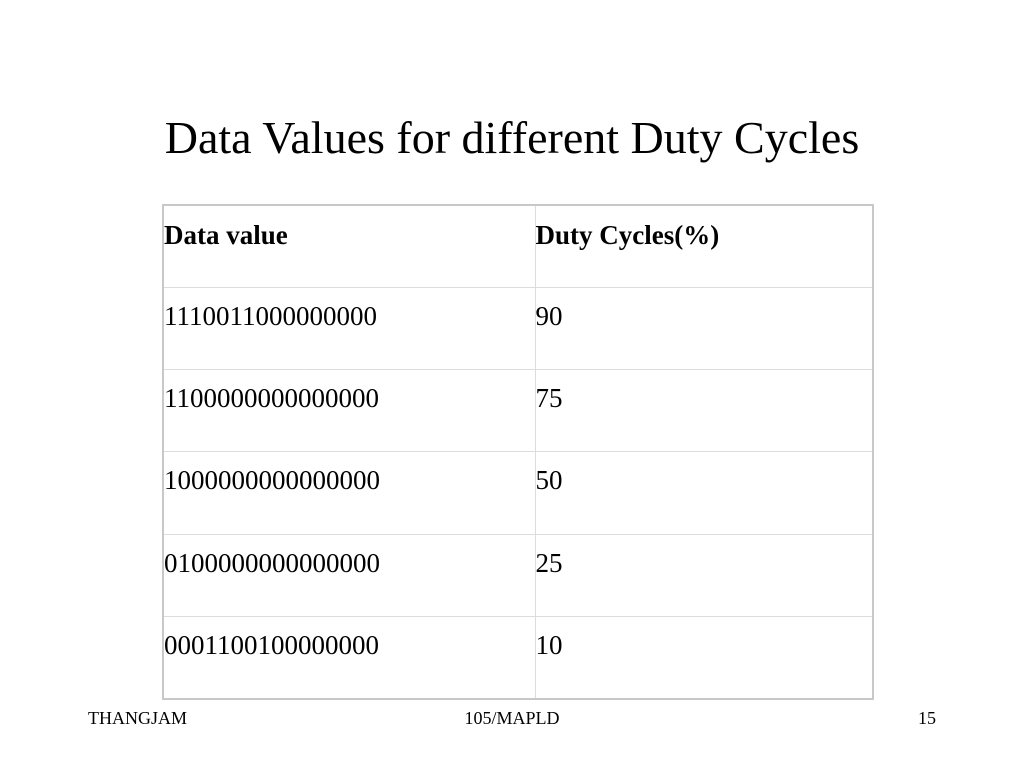 The image size is (1024, 768). I want to click on table-row: 0100000000000000 25, so click(518, 575).